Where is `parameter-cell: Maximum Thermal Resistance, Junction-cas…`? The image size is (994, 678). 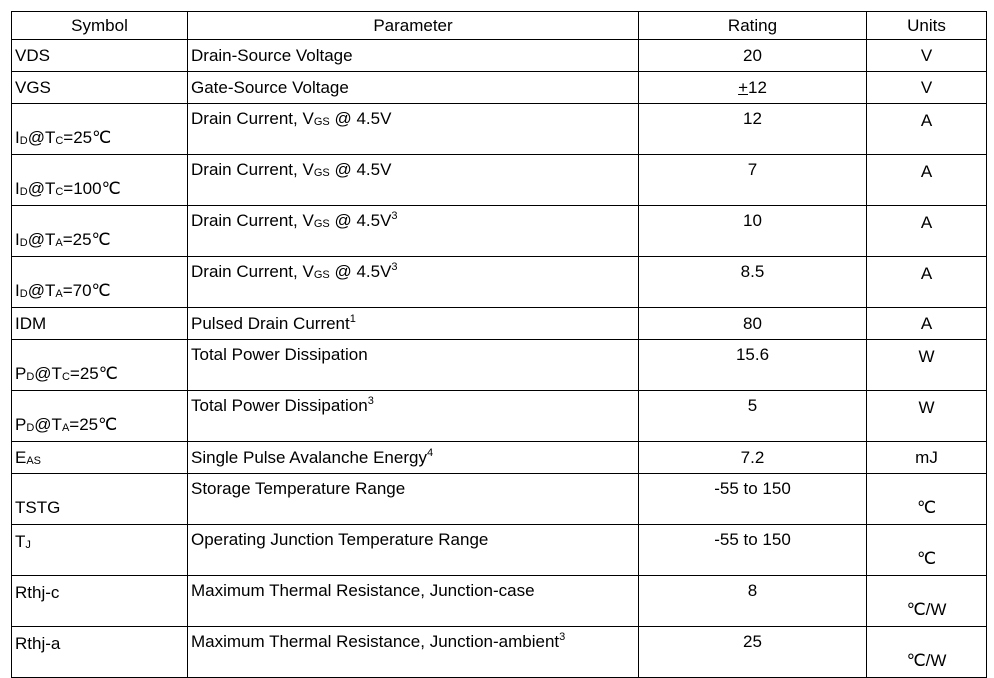 parameter-cell: Maximum Thermal Resistance, Junction-cas… is located at coordinates (413, 601).